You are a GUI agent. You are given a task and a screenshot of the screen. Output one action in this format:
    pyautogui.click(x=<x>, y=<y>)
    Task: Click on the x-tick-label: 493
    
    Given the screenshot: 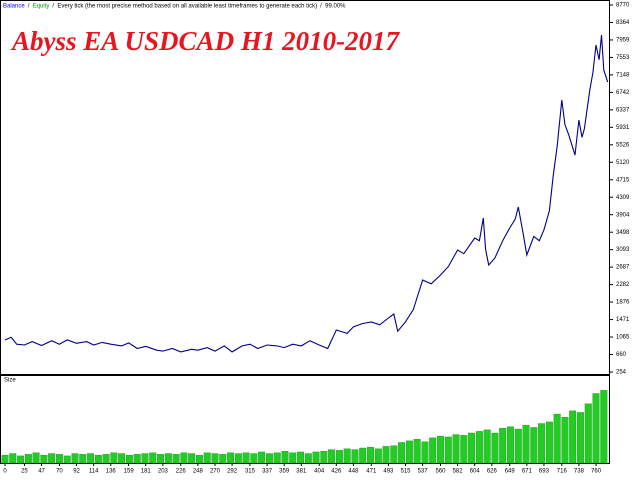 What is the action you would take?
    pyautogui.click(x=388, y=472)
    